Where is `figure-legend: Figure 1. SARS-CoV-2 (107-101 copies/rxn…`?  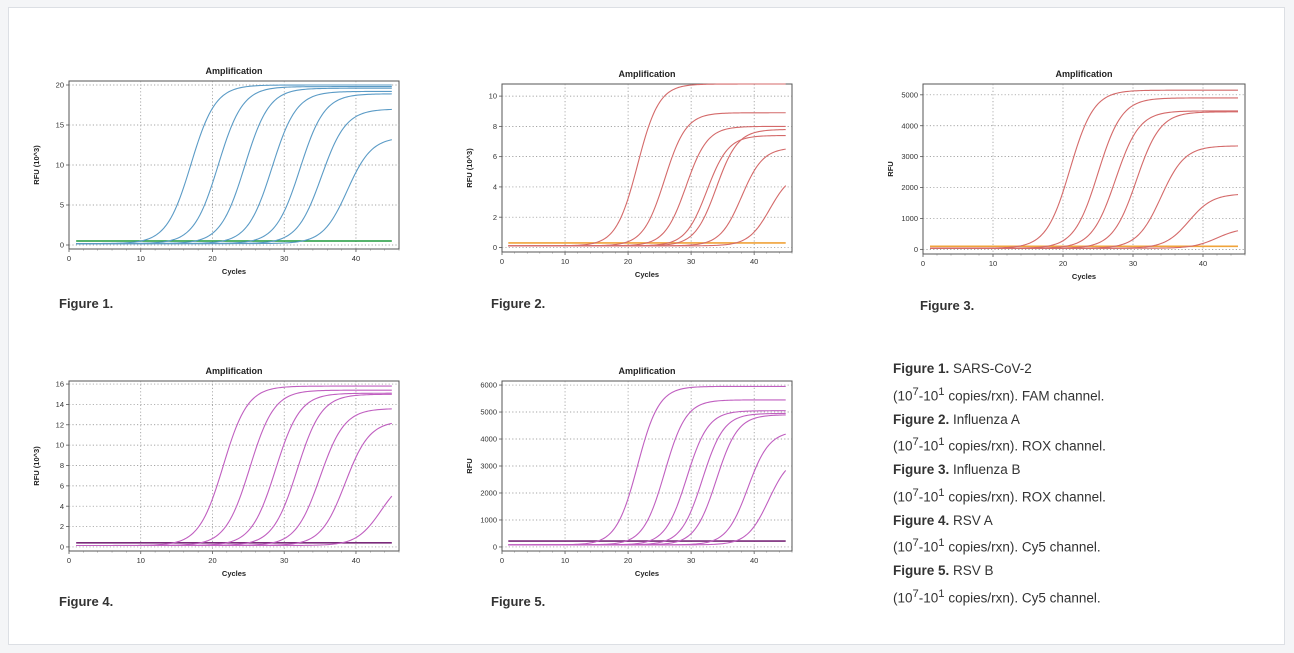
figure-legend: Figure 1. SARS-CoV-2 (107-101 copies/rxn… is located at coordinates (1083, 483).